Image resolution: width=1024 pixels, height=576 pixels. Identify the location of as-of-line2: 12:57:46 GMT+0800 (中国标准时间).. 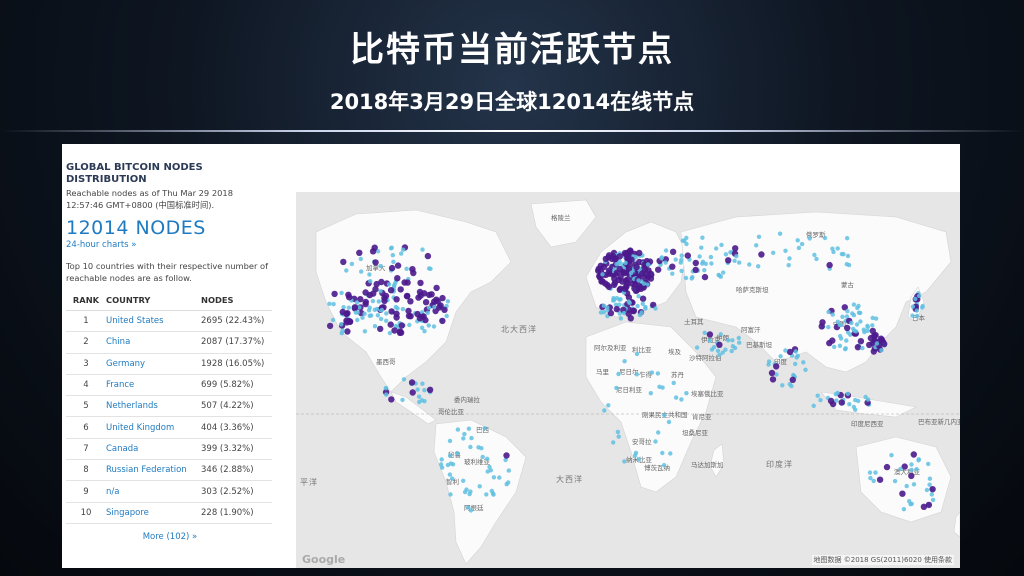
(140, 205).